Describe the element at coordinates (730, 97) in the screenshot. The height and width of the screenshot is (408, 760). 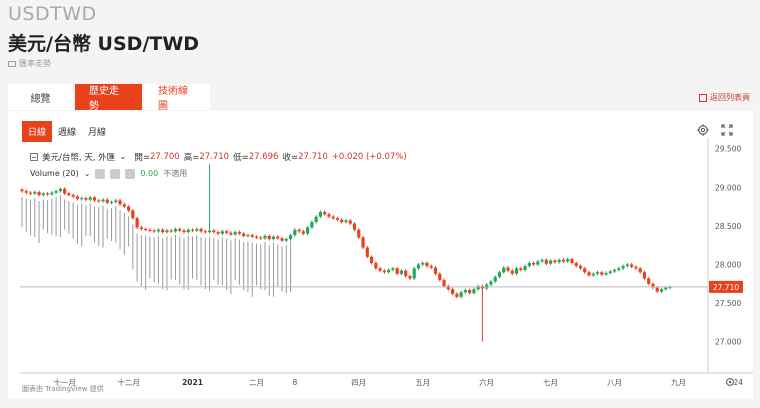
I see `back-to-list-label: 返回列表頁` at that location.